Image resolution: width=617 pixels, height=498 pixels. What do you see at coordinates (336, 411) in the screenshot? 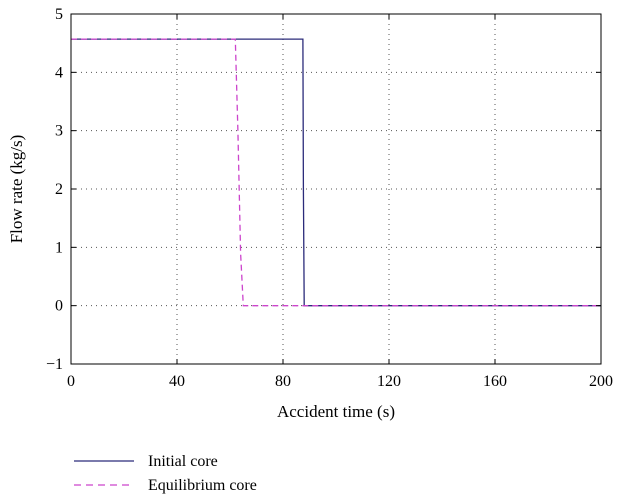
I see `x-axis-label: Accident time (s)` at bounding box center [336, 411].